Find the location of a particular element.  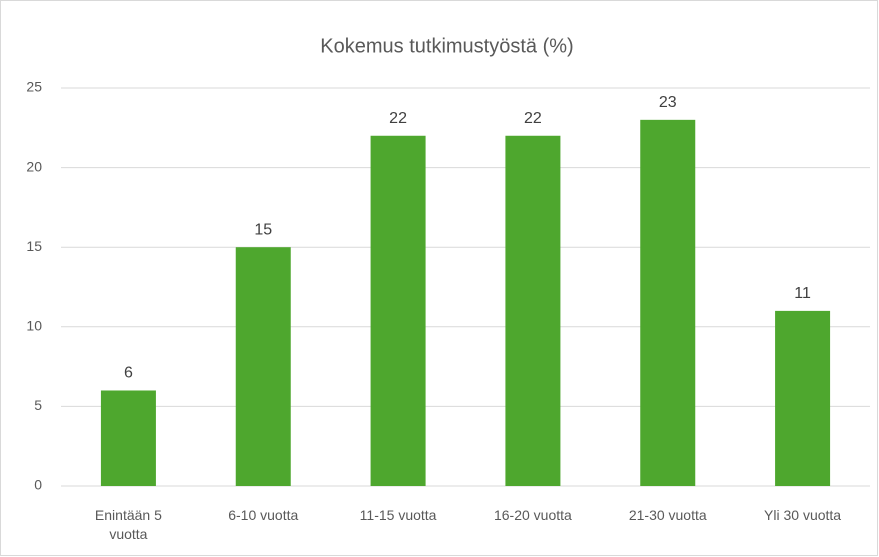

chart-title: Kokemus tutkimustyöstä (%) is located at coordinates (446, 46).